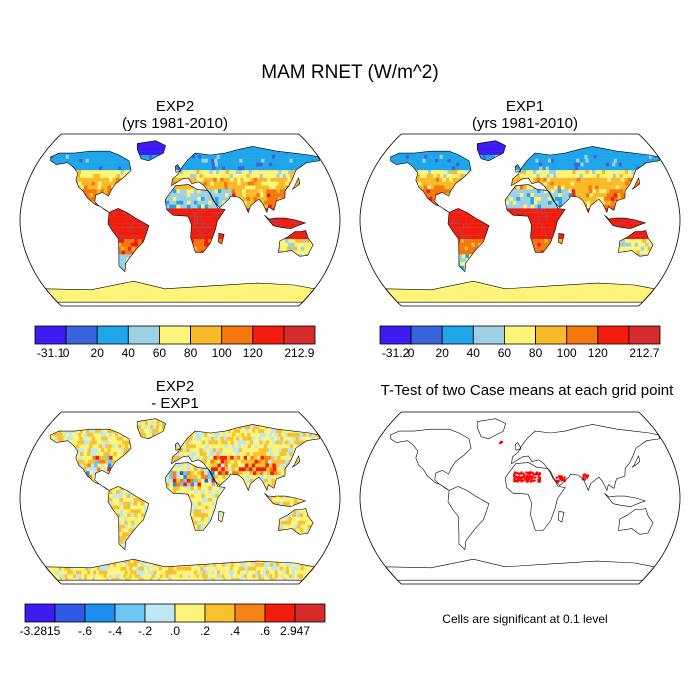 The width and height of the screenshot is (700, 700). I want to click on coastline-madagascar, so click(221, 239).